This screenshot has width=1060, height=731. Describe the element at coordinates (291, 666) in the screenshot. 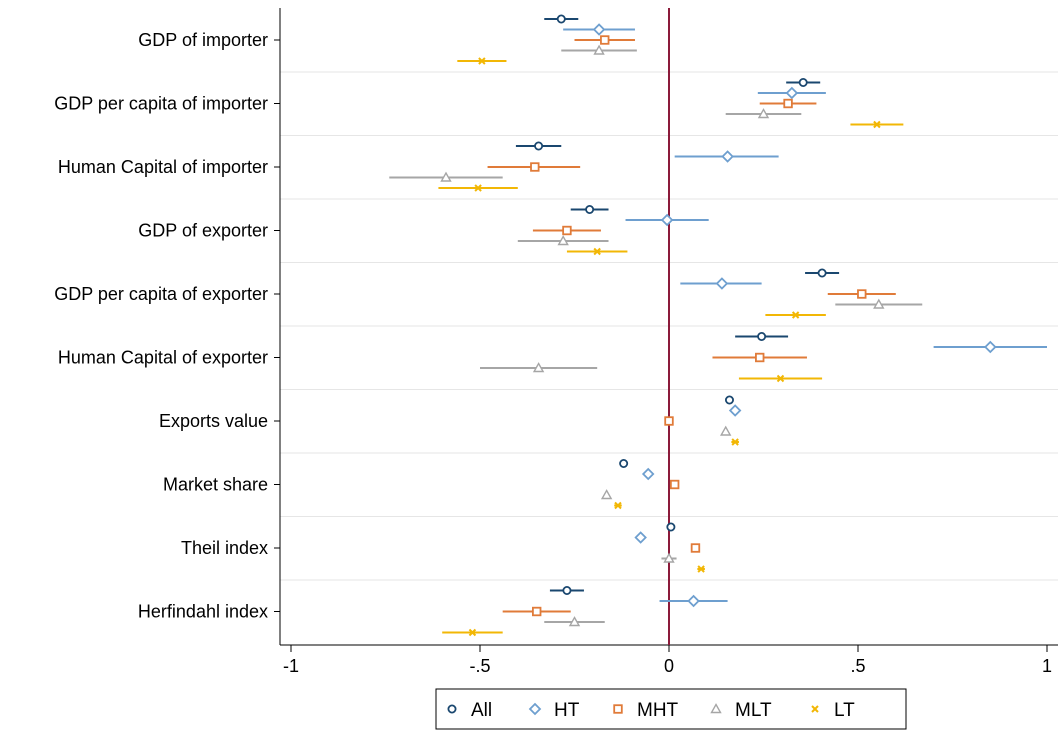

I see `x-tick-label: -1` at that location.